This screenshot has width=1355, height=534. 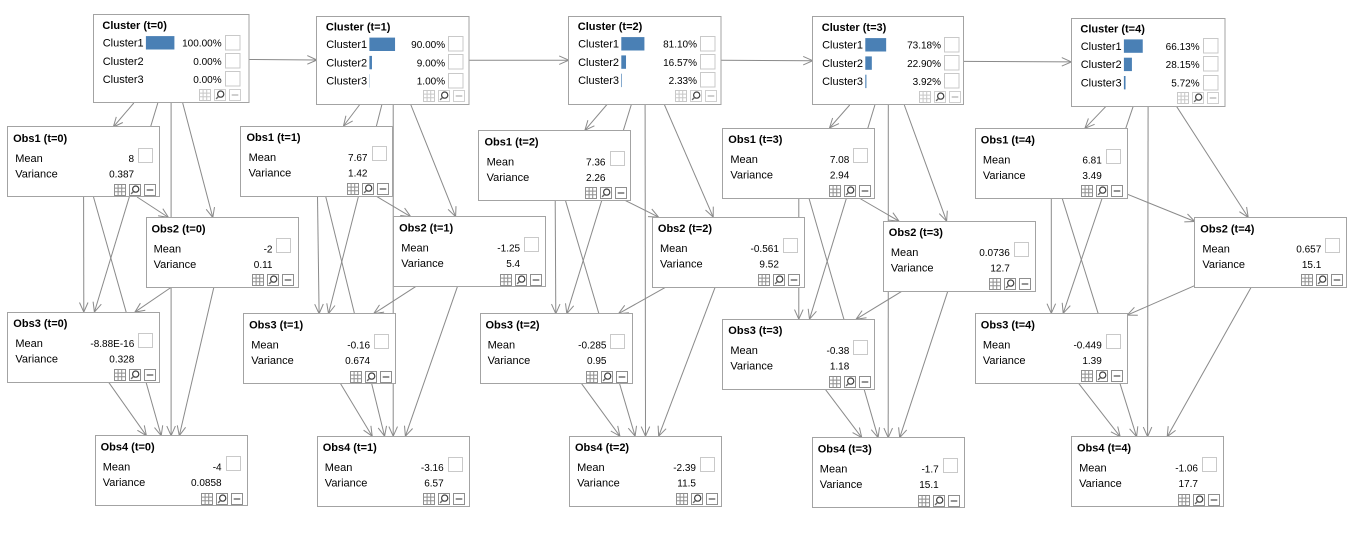 I want to click on svg-text: Cluster (t=4), so click(x=1112, y=29).